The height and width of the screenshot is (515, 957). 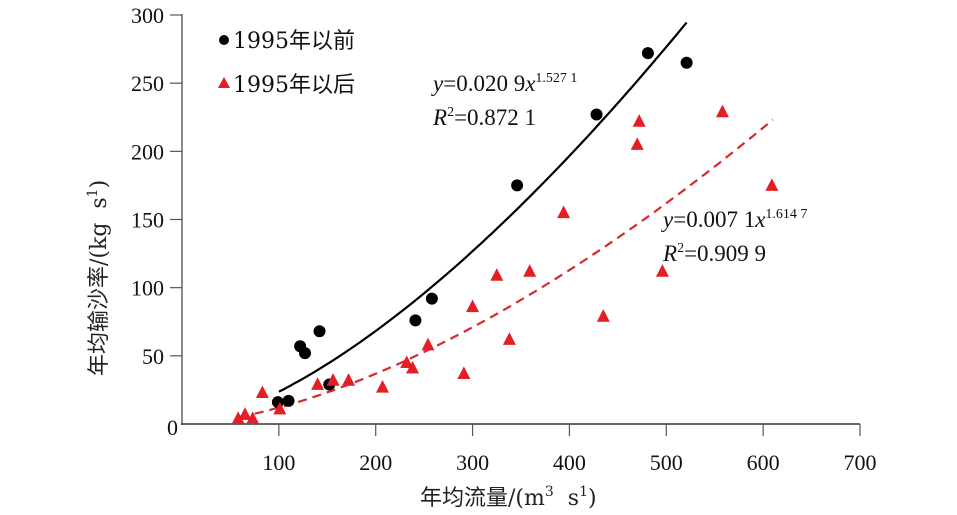 What do you see at coordinates (224, 40) in the screenshot?
I see `legend-marker-before-1995` at bounding box center [224, 40].